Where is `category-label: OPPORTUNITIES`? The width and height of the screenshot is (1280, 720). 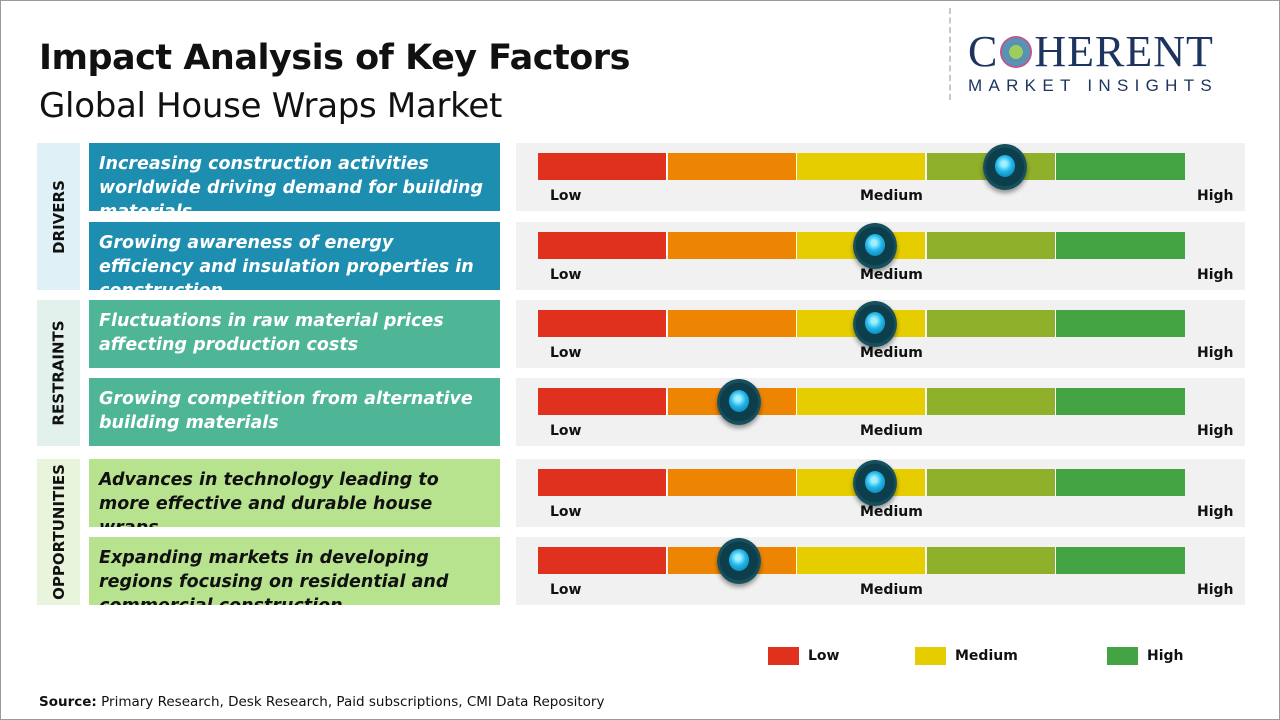 category-label: OPPORTUNITIES is located at coordinates (58, 532).